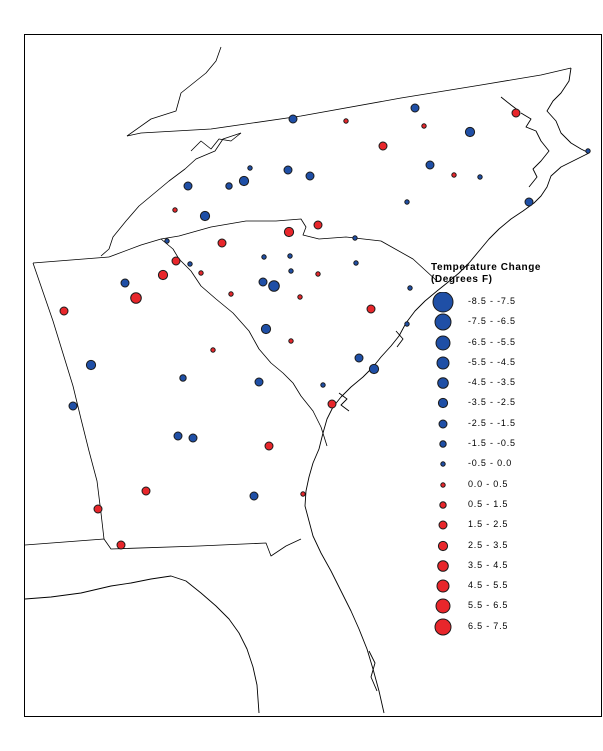  Describe the element at coordinates (490, 463) in the screenshot. I see `legend-label: -0.5 - 0.0` at that location.